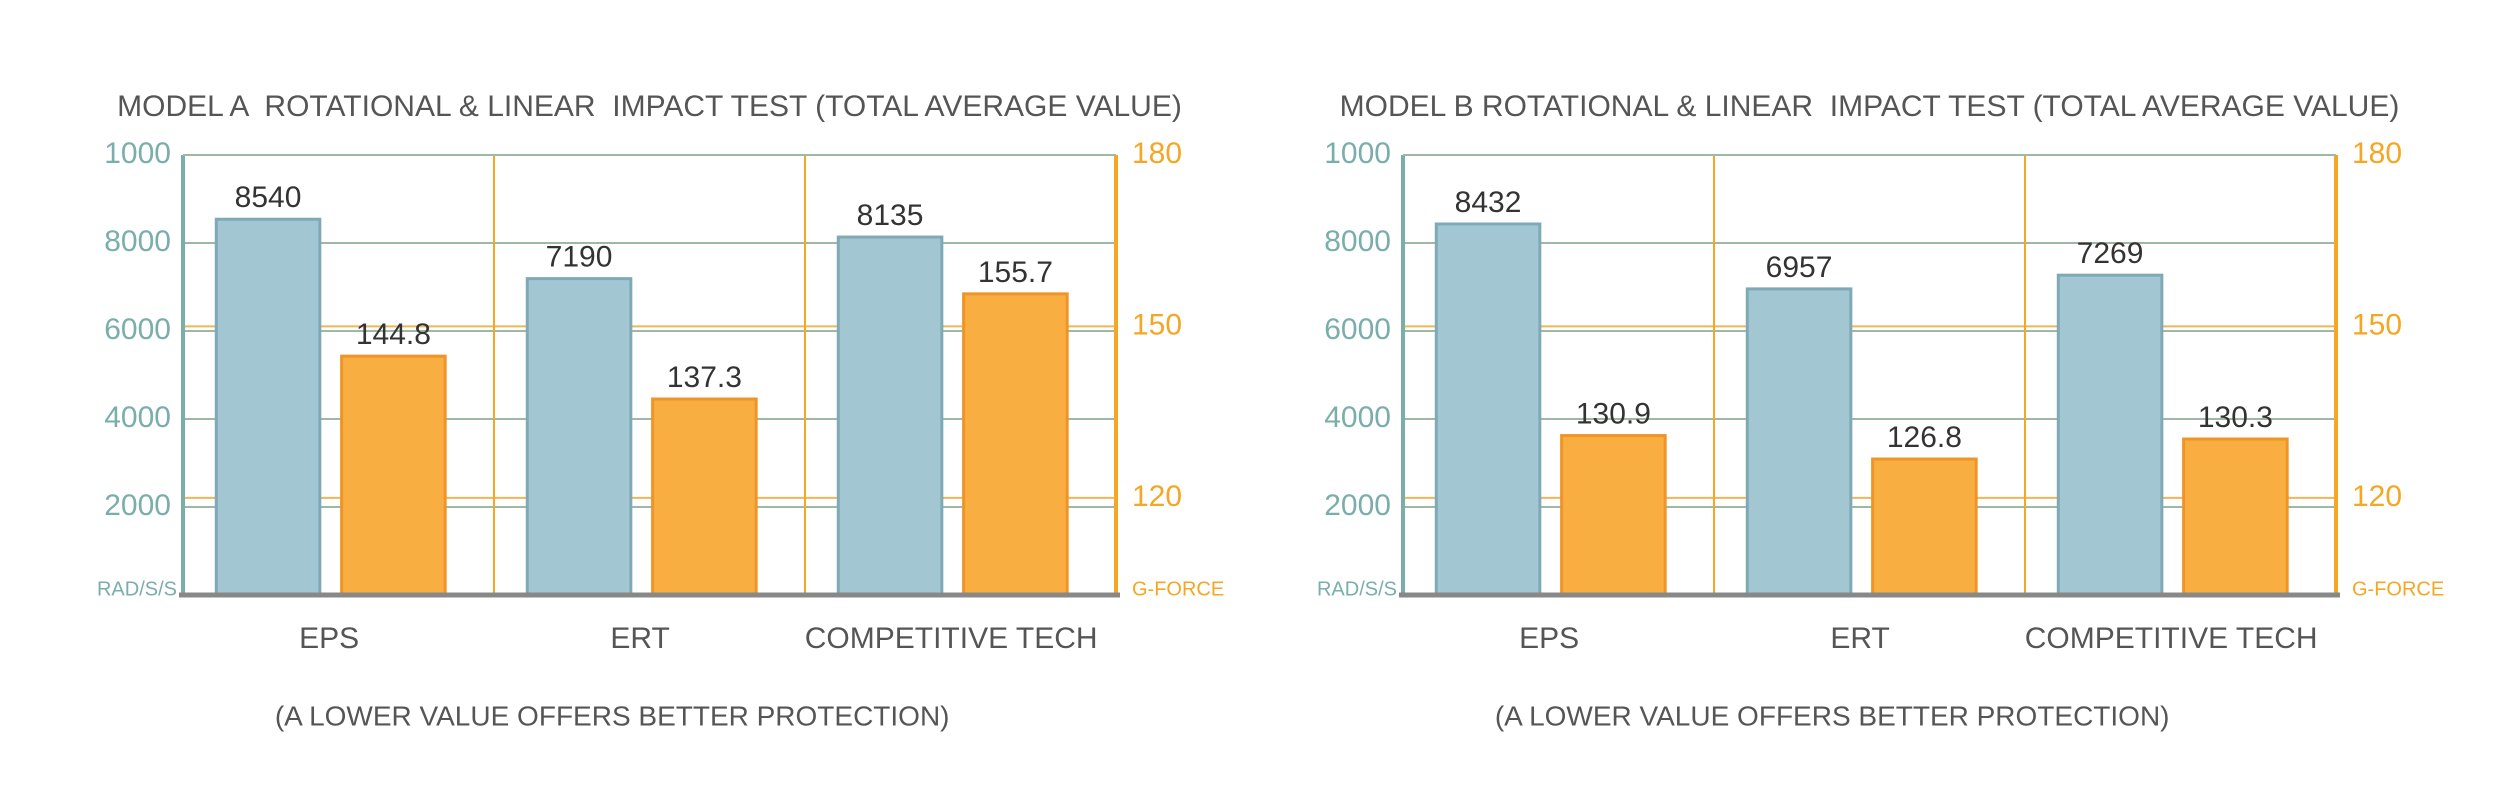 The height and width of the screenshot is (795, 2500). Describe the element at coordinates (268, 197) in the screenshot. I see `value-label: 8540` at that location.